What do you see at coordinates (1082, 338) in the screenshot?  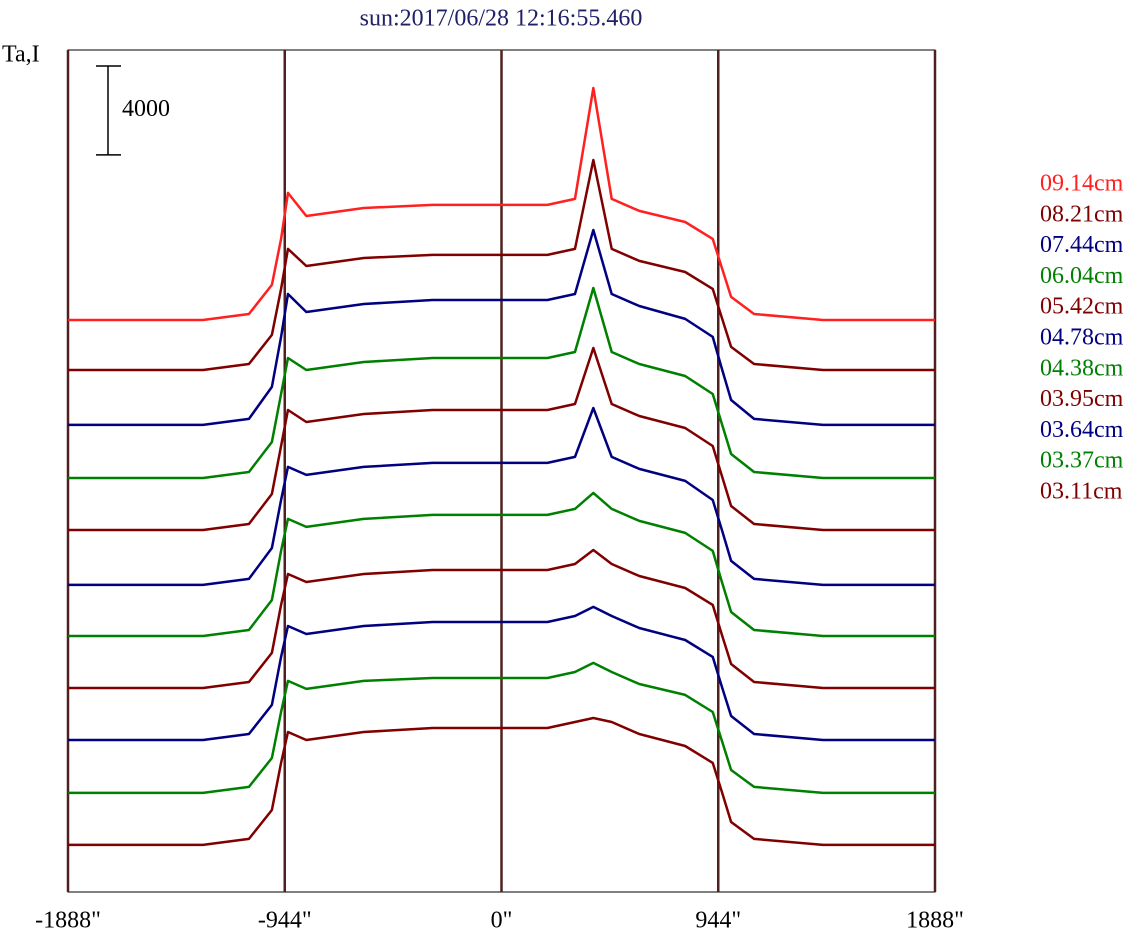 I see `legend-entry: 04.78cm` at bounding box center [1082, 338].